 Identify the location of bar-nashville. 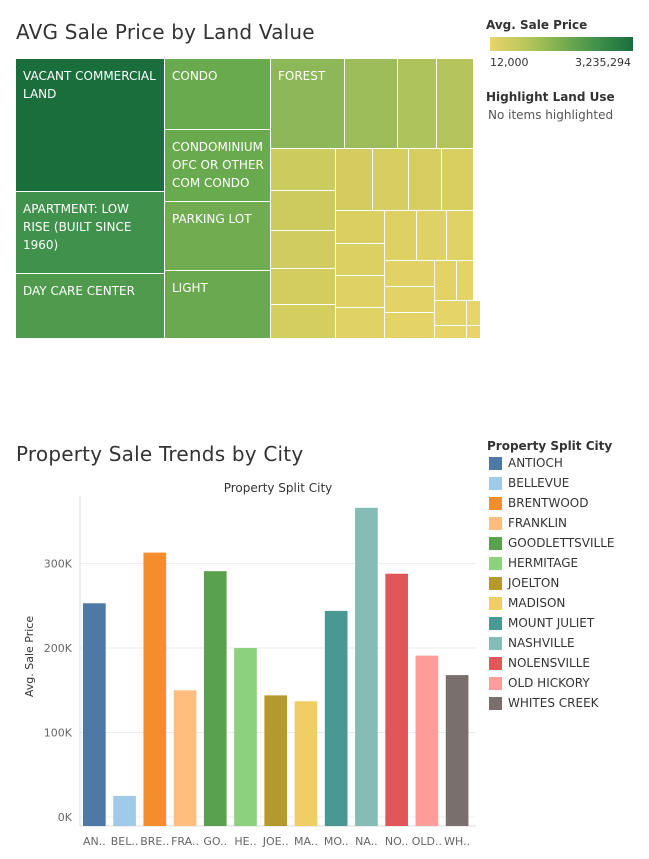
(366, 666).